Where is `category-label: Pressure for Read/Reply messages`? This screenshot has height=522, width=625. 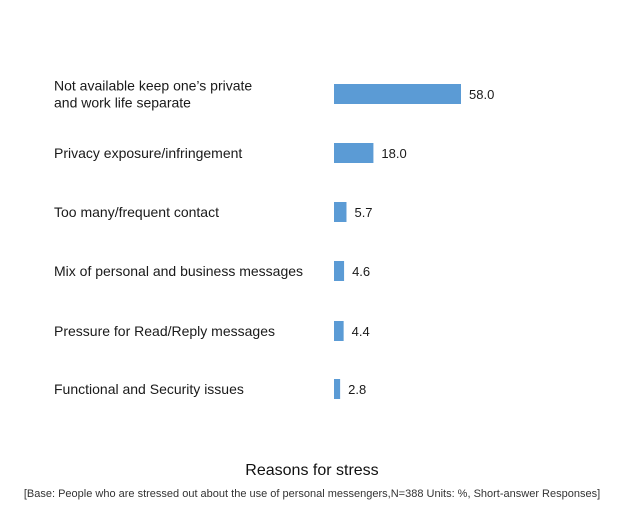 category-label: Pressure for Read/Reply messages is located at coordinates (164, 331).